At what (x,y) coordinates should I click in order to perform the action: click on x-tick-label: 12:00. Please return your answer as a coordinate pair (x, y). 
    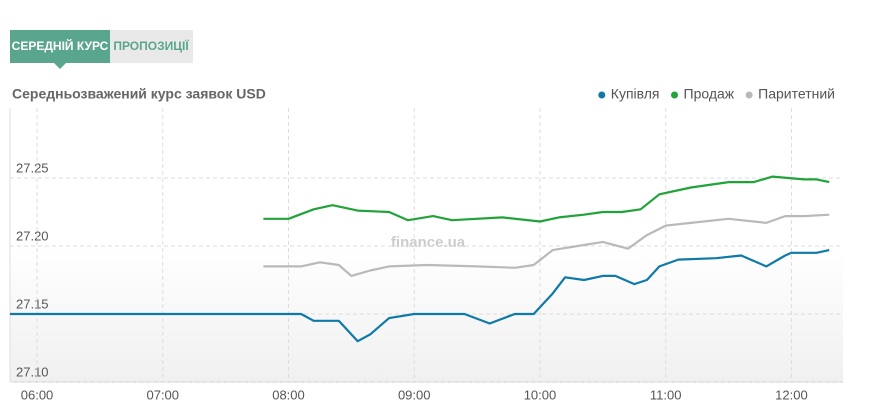
    Looking at the image, I should click on (791, 394).